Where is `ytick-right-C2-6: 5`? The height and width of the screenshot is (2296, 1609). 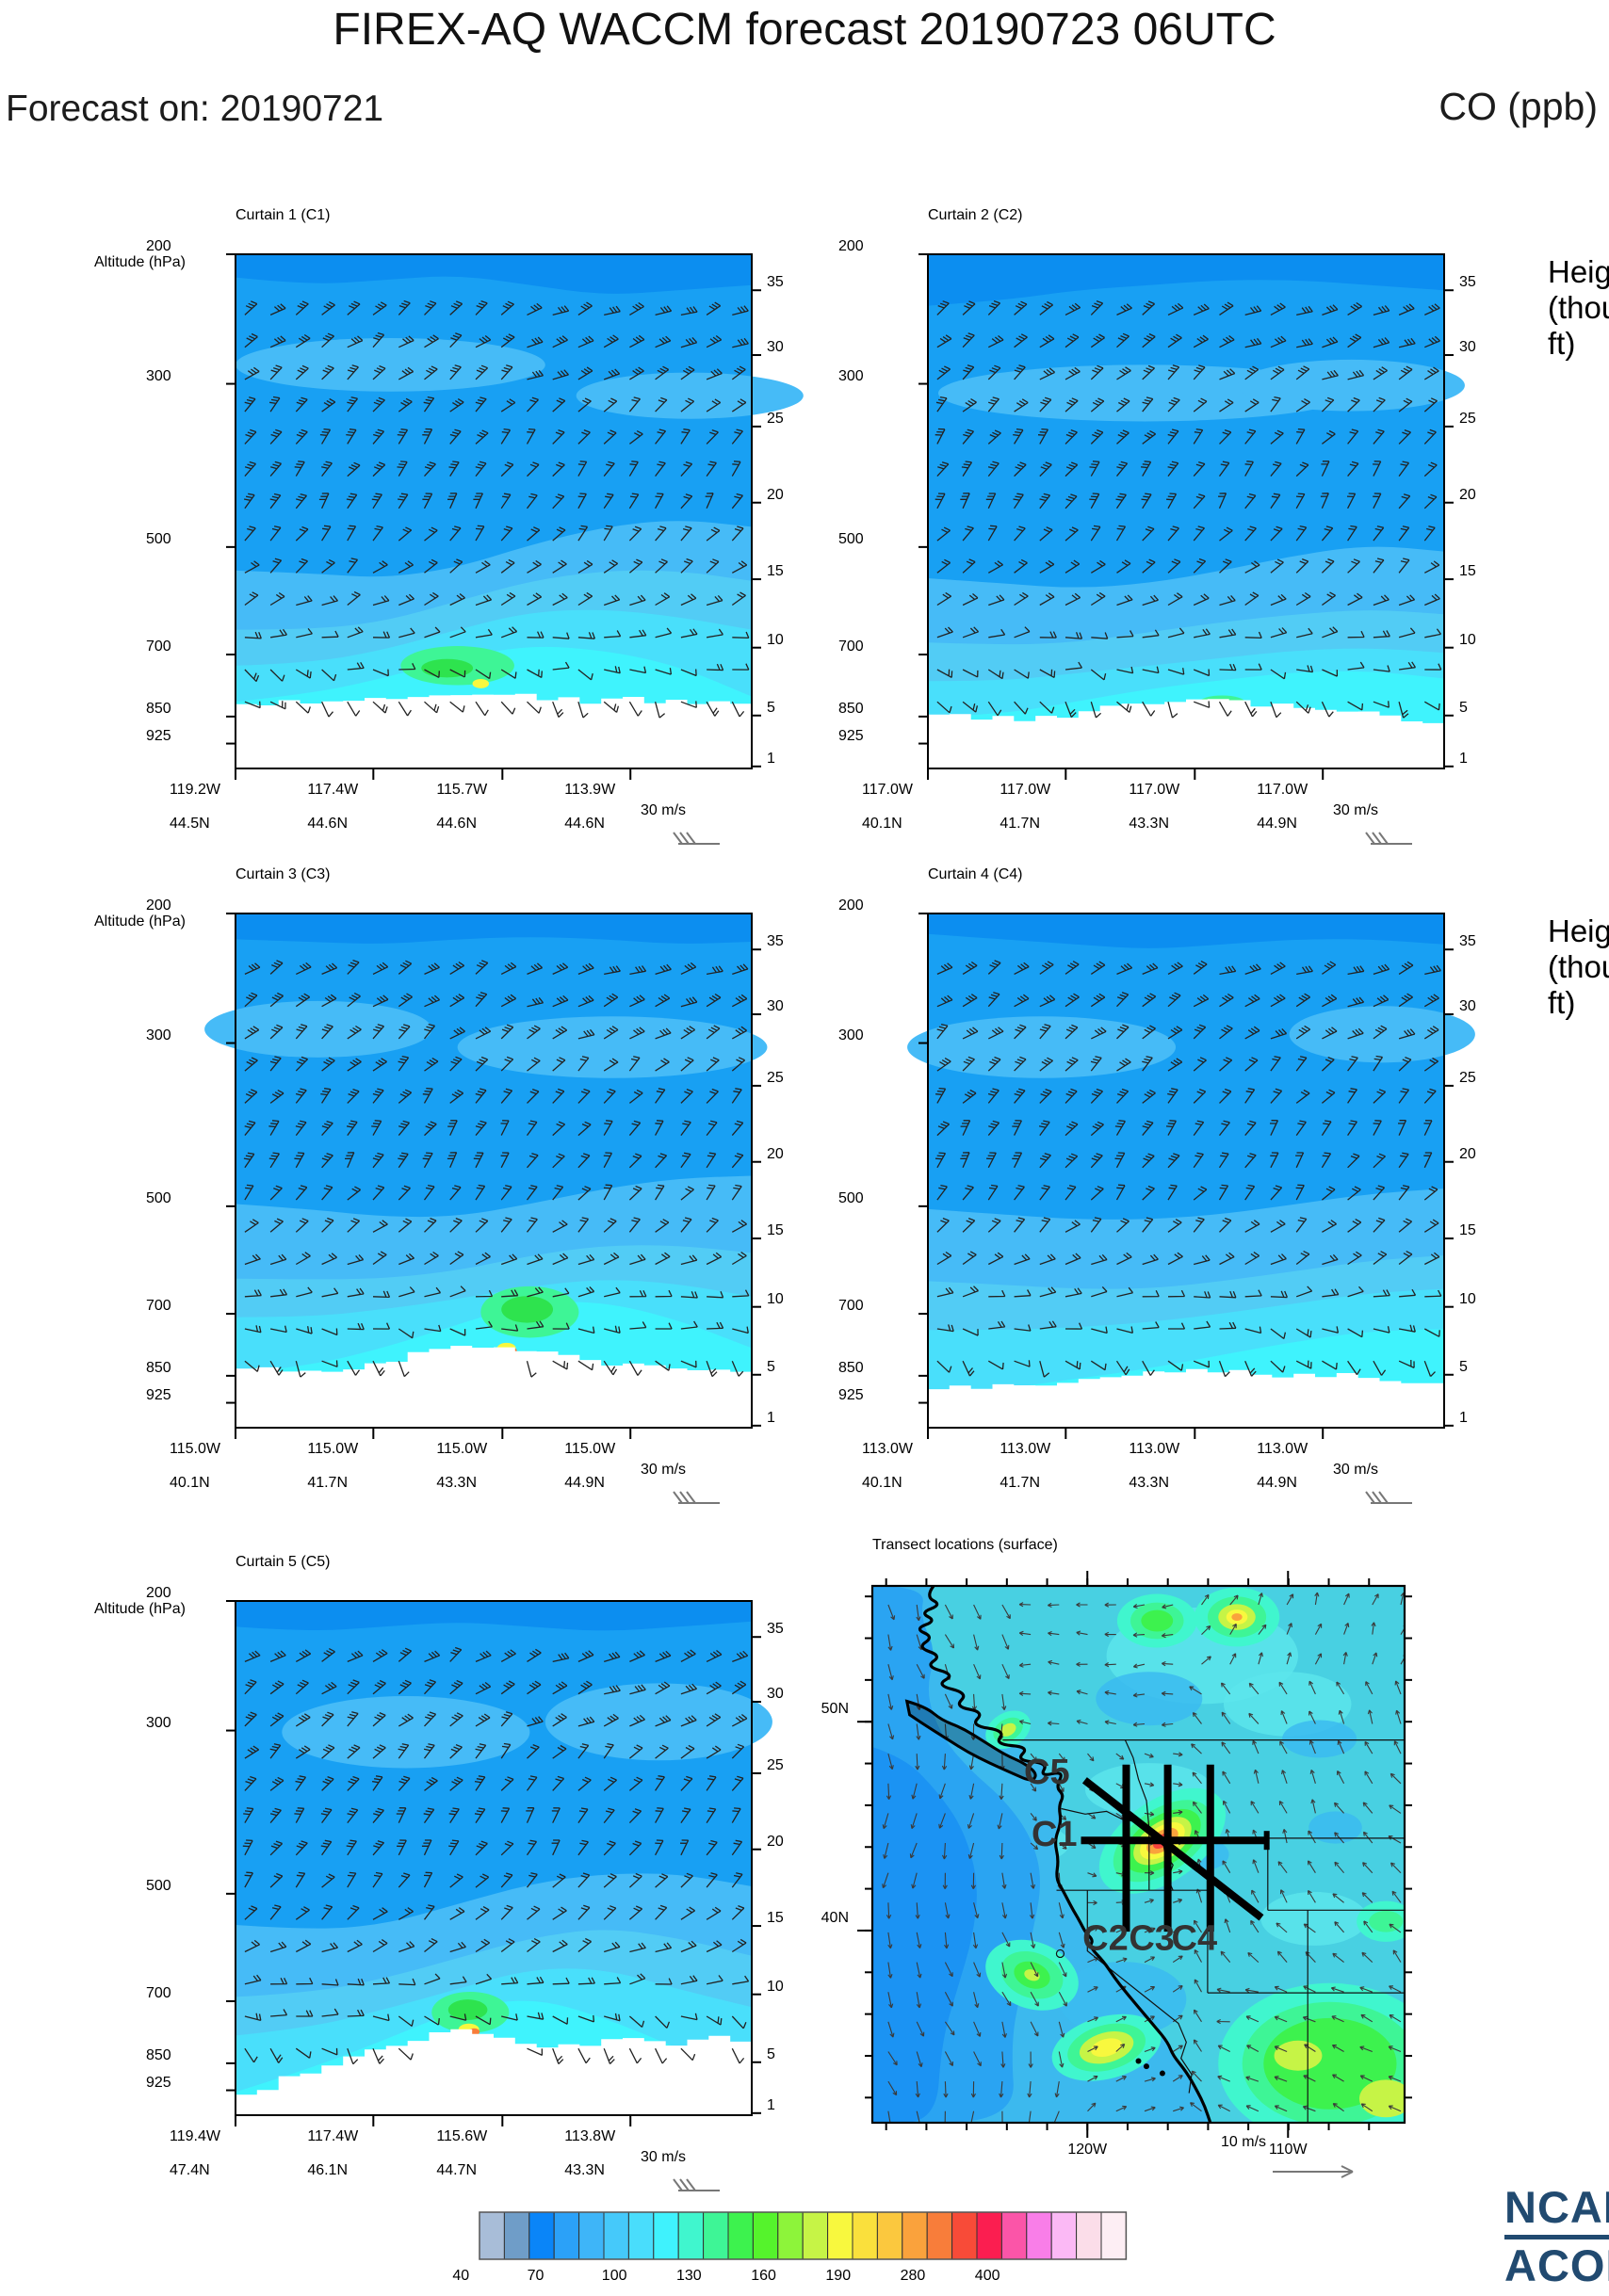 ytick-right-C2-6: 5 is located at coordinates (1463, 707).